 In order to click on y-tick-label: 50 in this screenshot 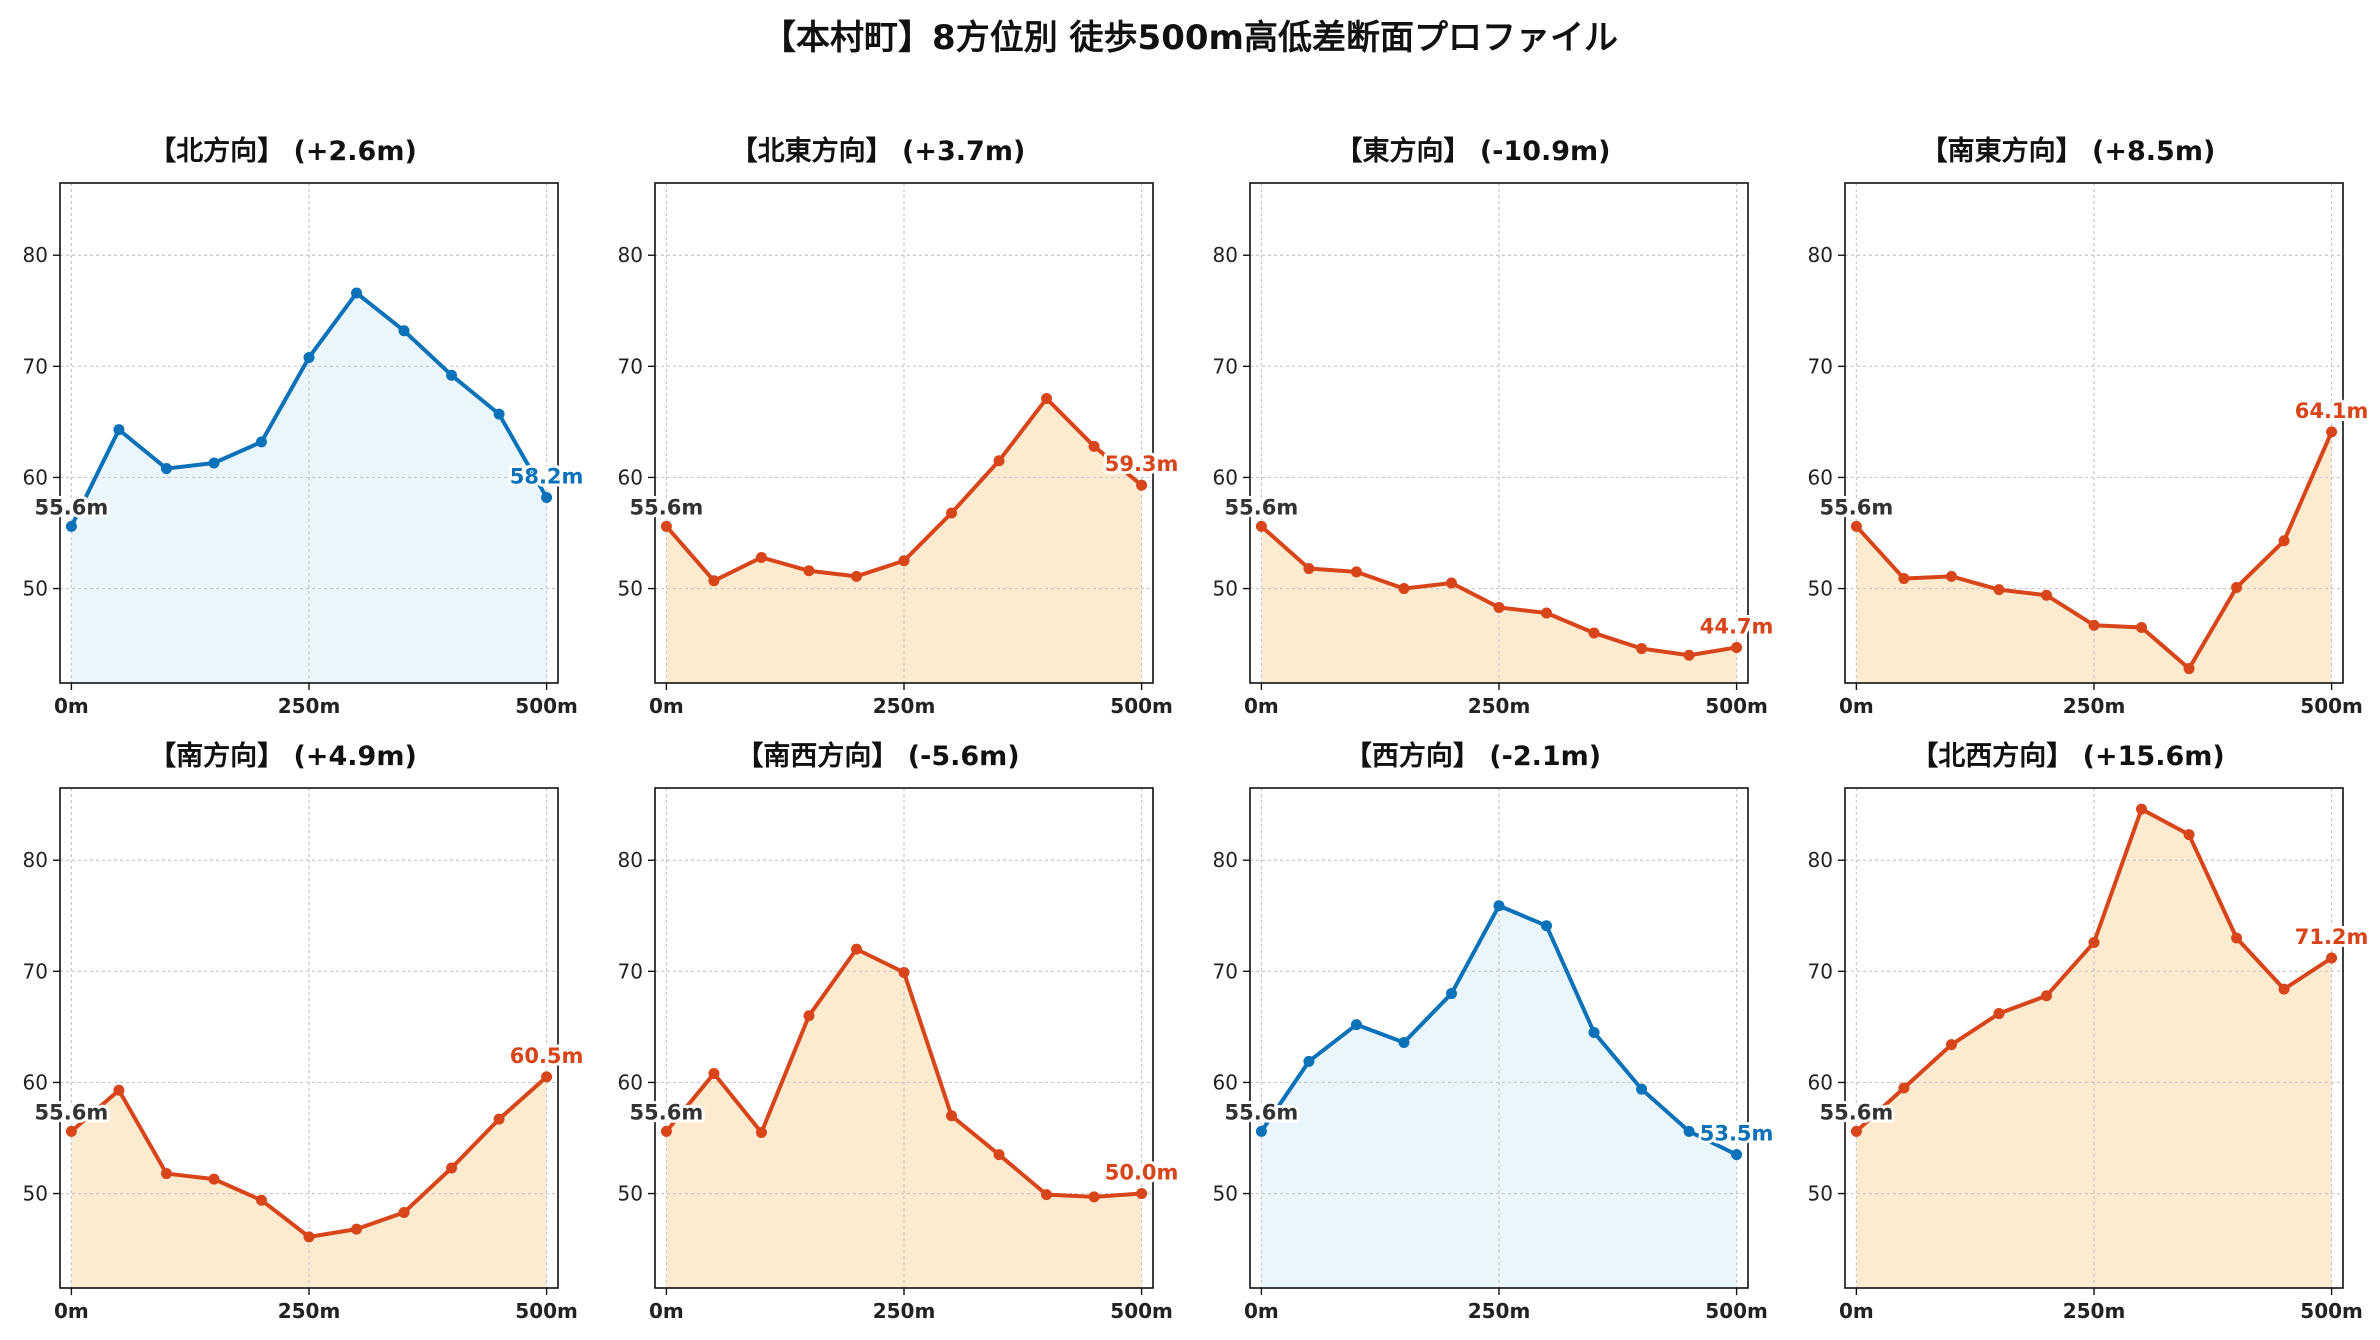, I will do `click(1820, 589)`.